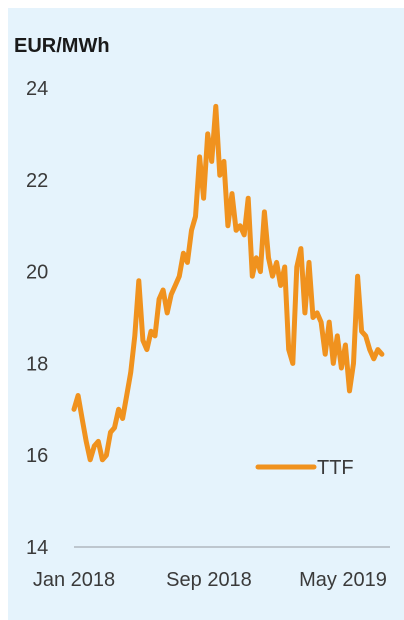 The height and width of the screenshot is (620, 404). What do you see at coordinates (343, 580) in the screenshot?
I see `x-tick-label: May 2019` at bounding box center [343, 580].